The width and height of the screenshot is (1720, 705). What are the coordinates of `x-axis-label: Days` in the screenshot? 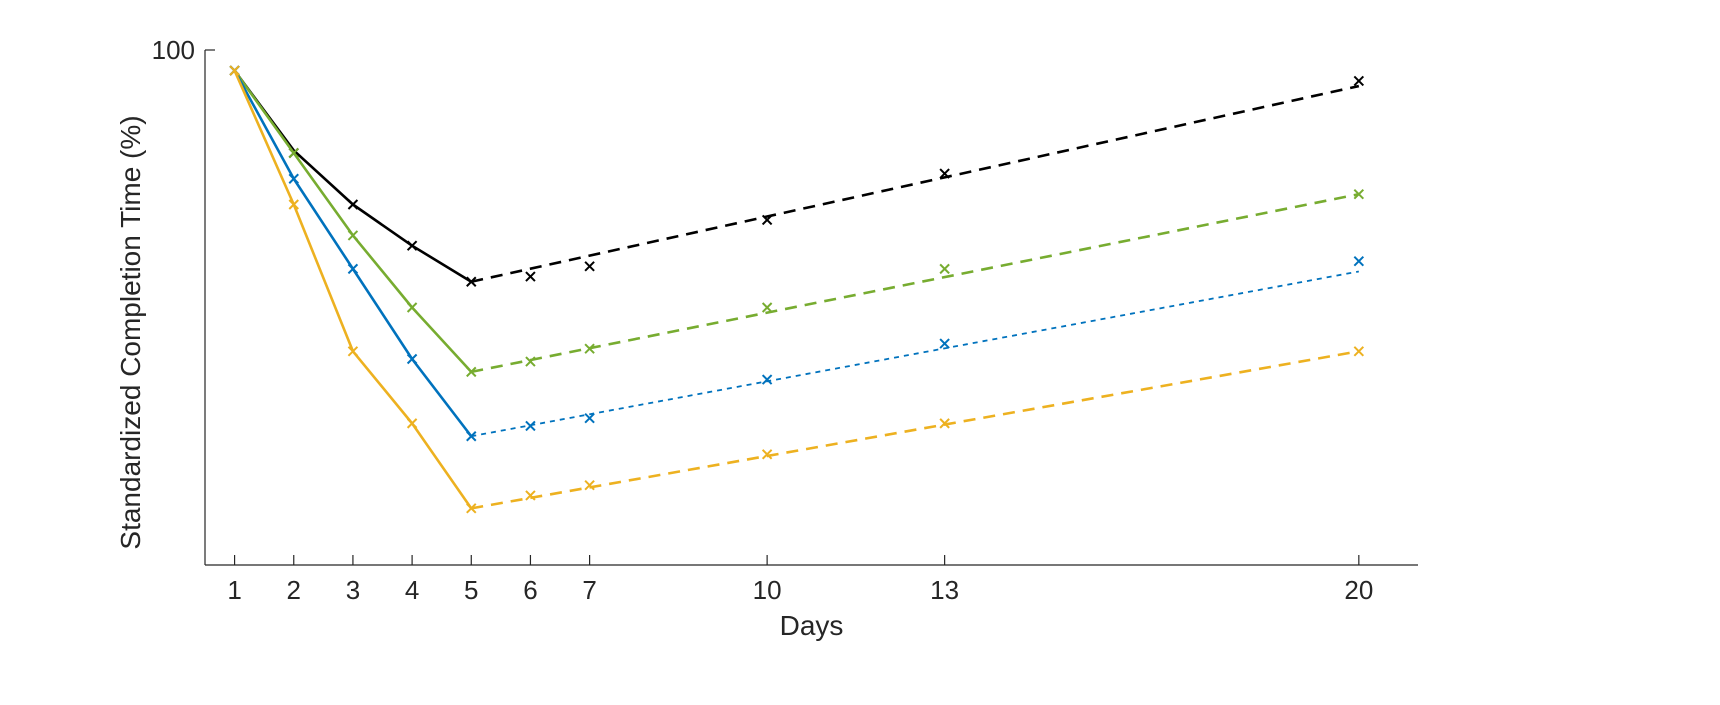 It's located at (812, 625).